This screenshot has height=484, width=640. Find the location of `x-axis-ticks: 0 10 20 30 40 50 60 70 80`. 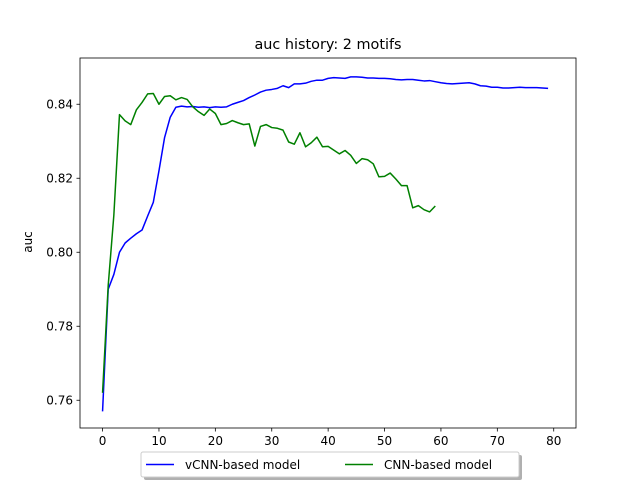

x-axis-ticks: 0 10 20 30 40 50 60 70 80 is located at coordinates (330, 438).